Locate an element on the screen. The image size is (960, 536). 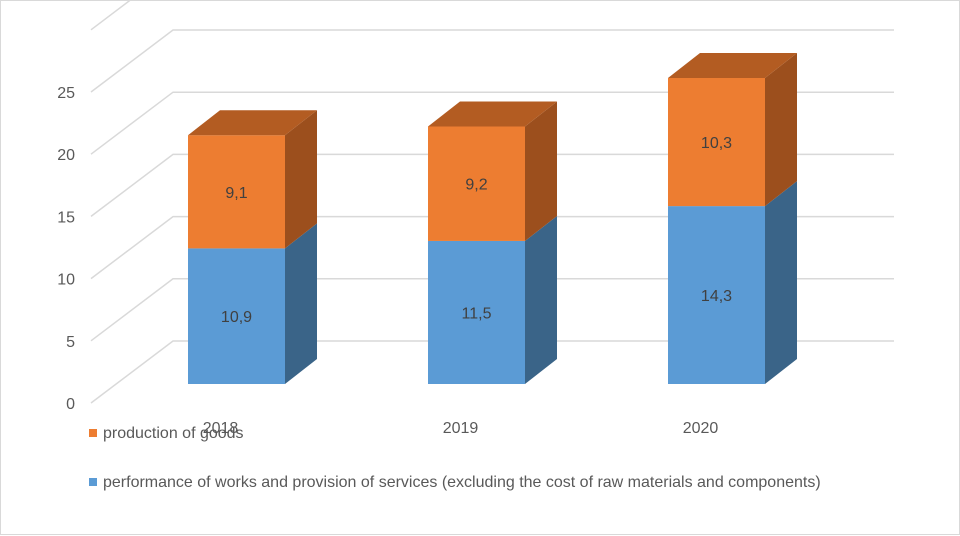
y-axis-ticks: 0 5 10 15 20 25 is located at coordinates (66, 249).